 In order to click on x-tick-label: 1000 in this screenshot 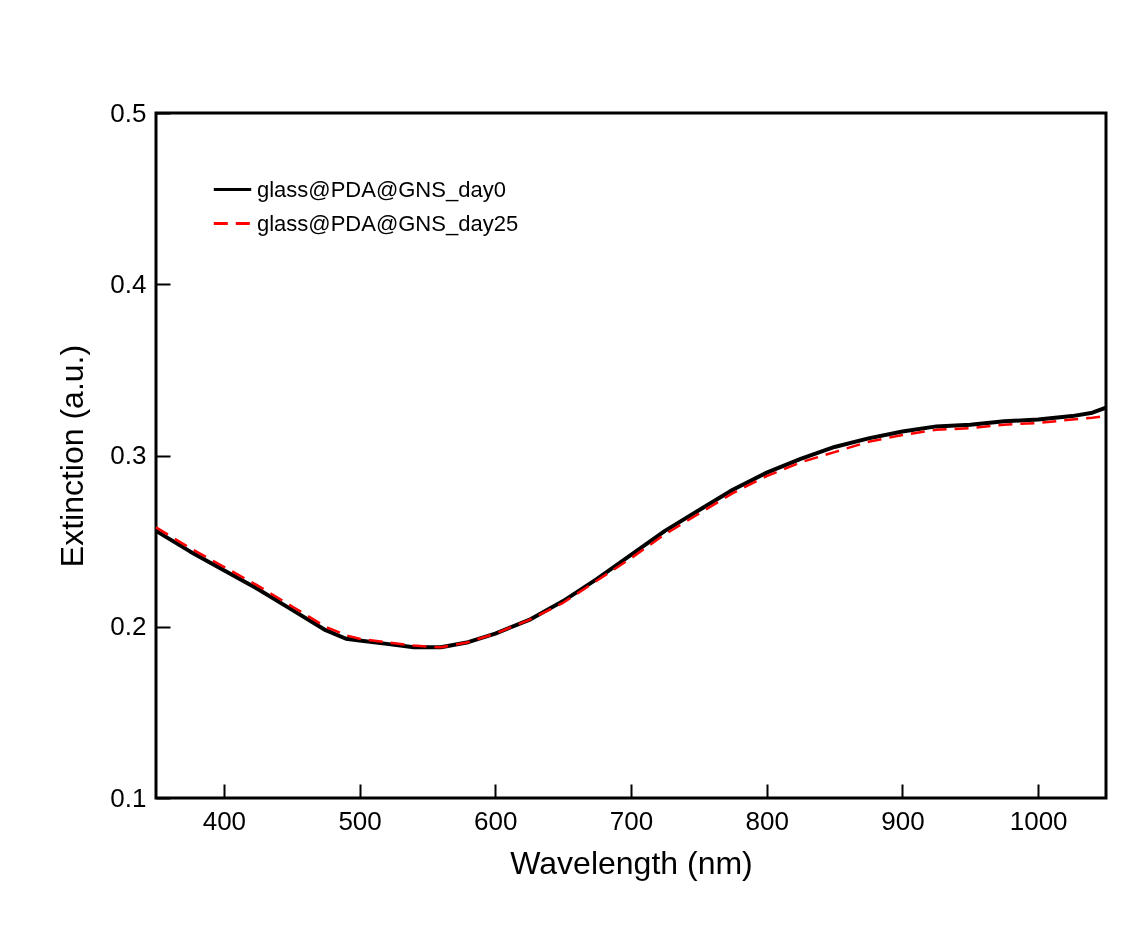, I will do `click(1038, 820)`.